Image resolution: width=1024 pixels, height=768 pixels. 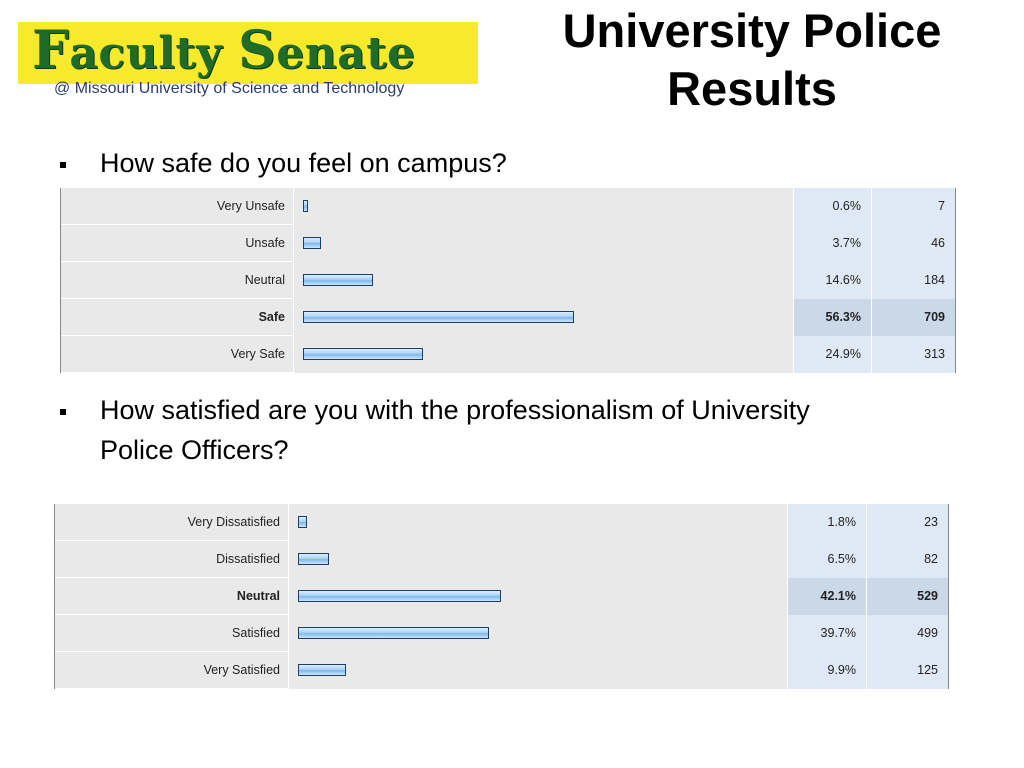 What do you see at coordinates (907, 596) in the screenshot?
I see `count-value: 529` at bounding box center [907, 596].